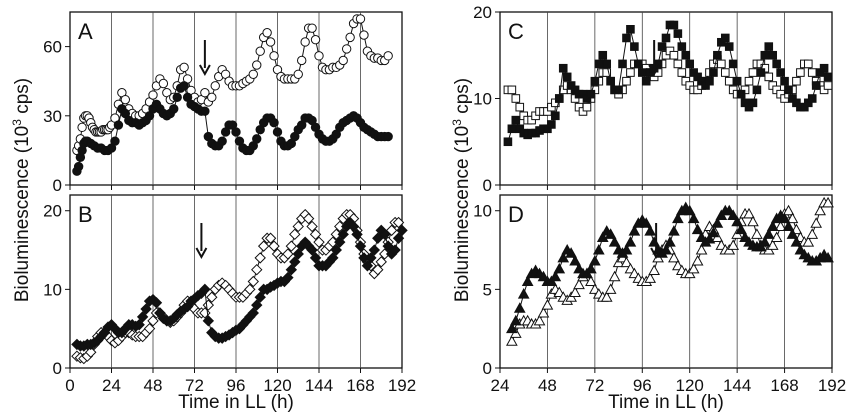  What do you see at coordinates (205, 70) in the screenshot?
I see `panel-a-arrow-head` at bounding box center [205, 70].